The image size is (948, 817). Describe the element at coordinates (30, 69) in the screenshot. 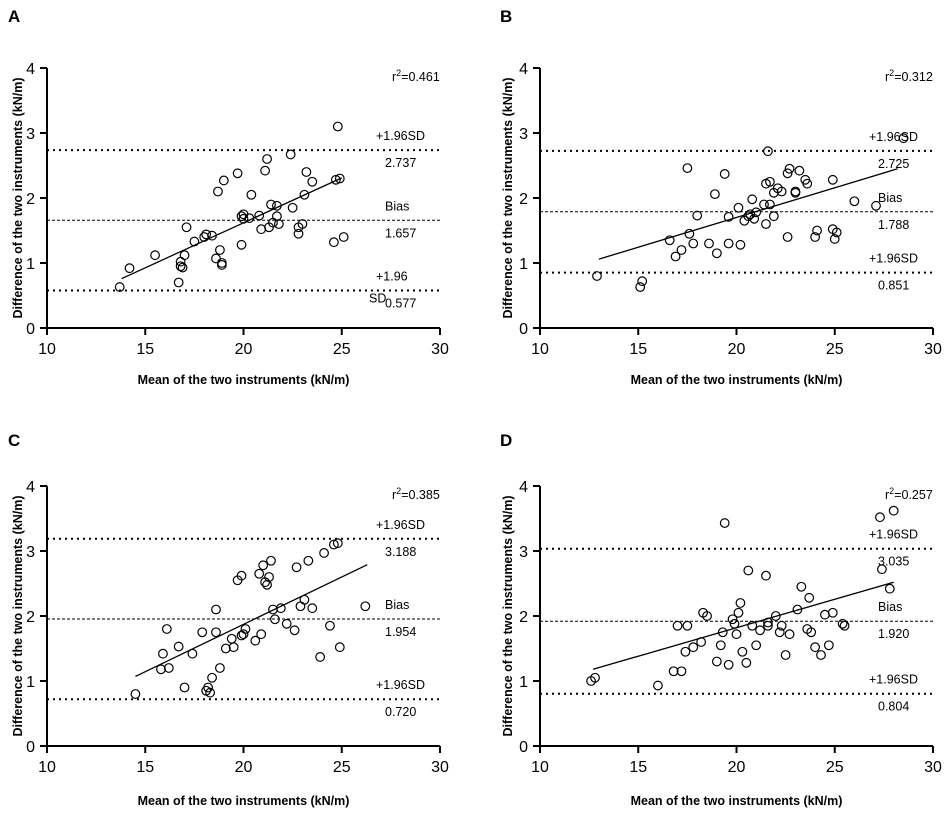

I see `y-tick-label: 4` at that location.